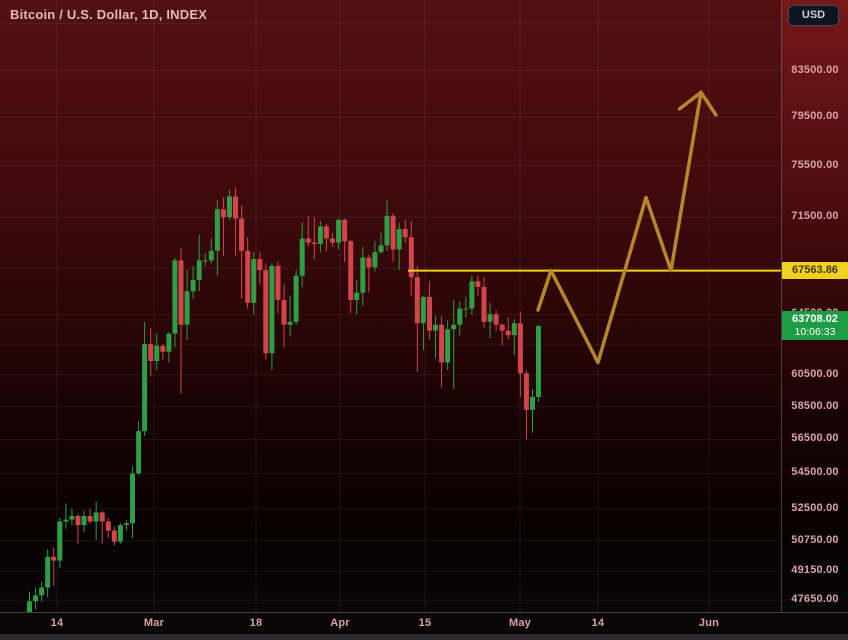  I want to click on price-axis-label: 75500.00, so click(815, 165).